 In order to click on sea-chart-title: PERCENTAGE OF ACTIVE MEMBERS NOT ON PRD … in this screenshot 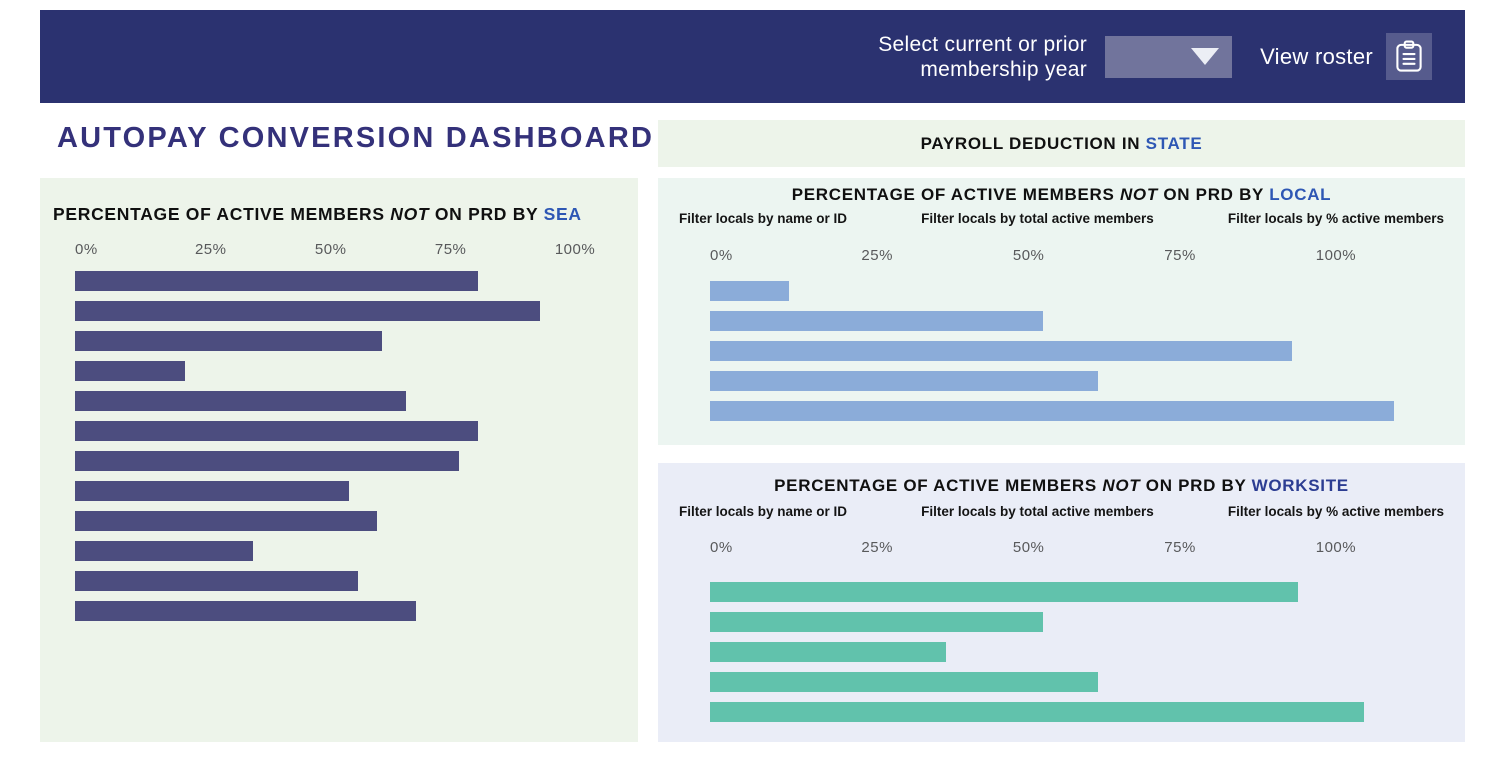, I will do `click(317, 214)`.